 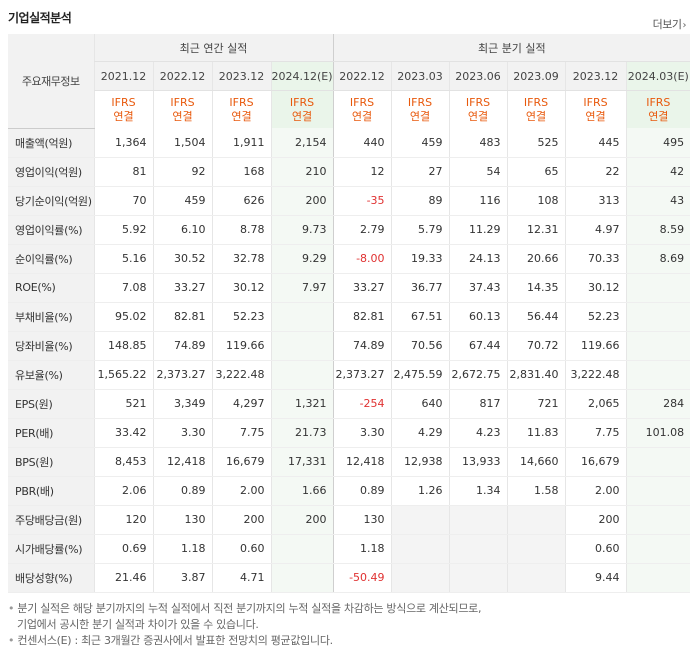 What do you see at coordinates (536, 76) in the screenshot?
I see `period-header: 2023.09` at bounding box center [536, 76].